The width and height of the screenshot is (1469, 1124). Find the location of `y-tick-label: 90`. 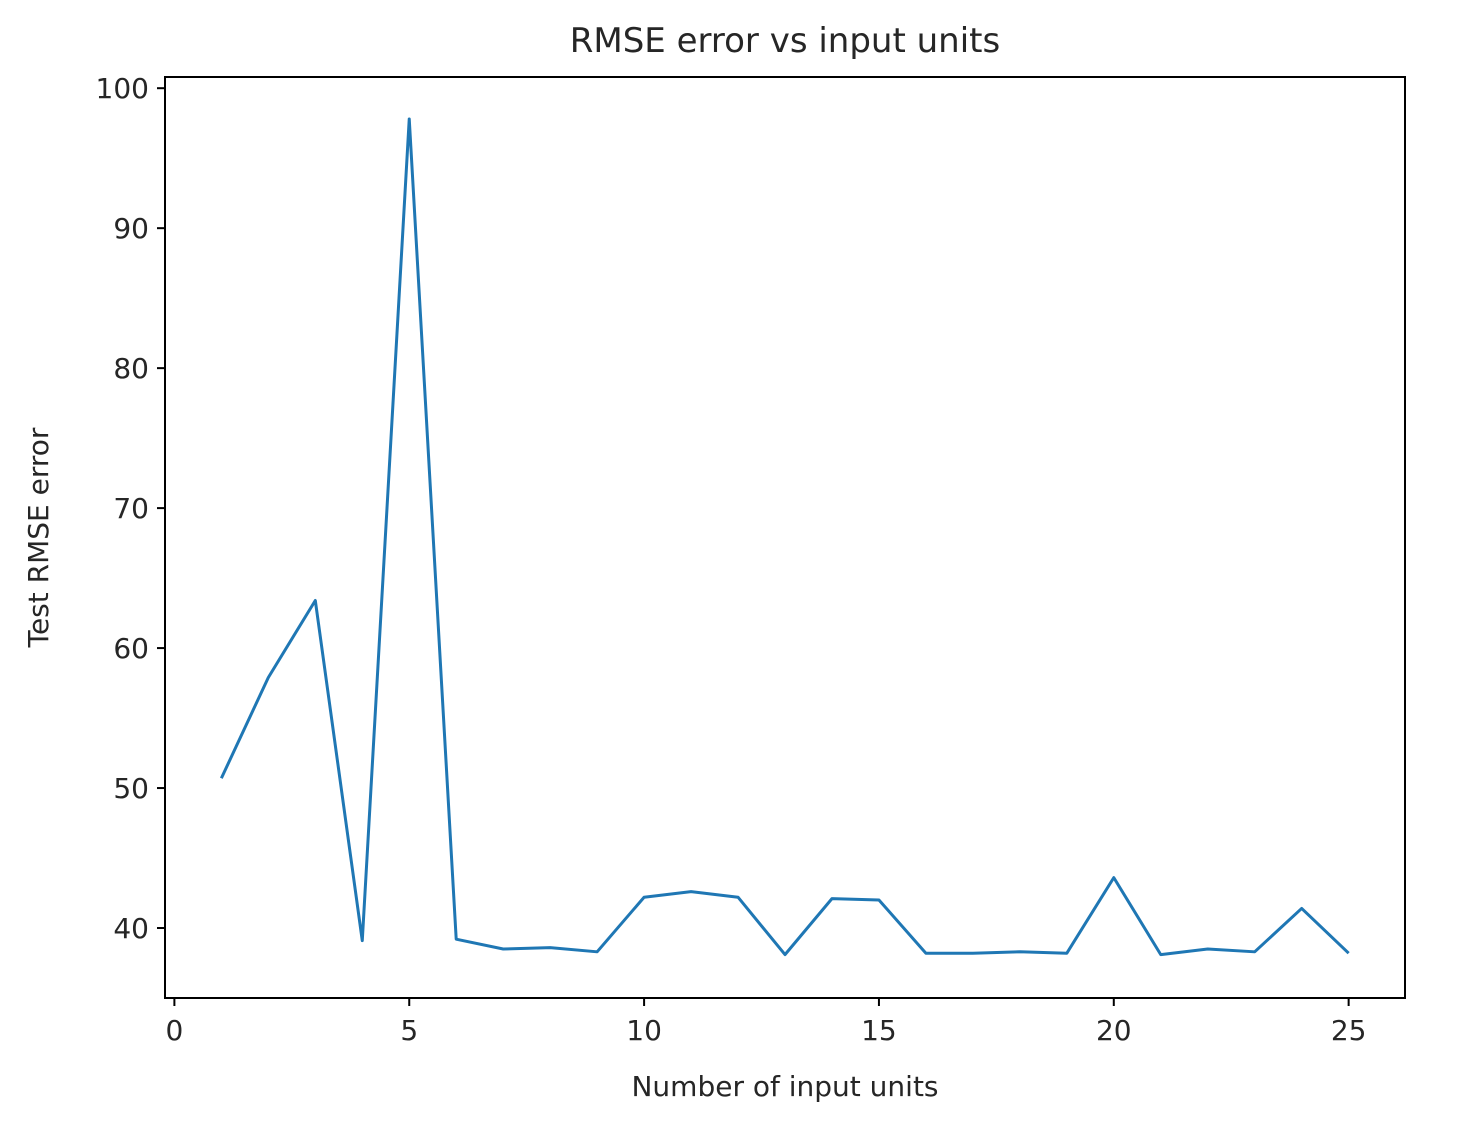

y-tick-label: 90 is located at coordinates (131, 228).